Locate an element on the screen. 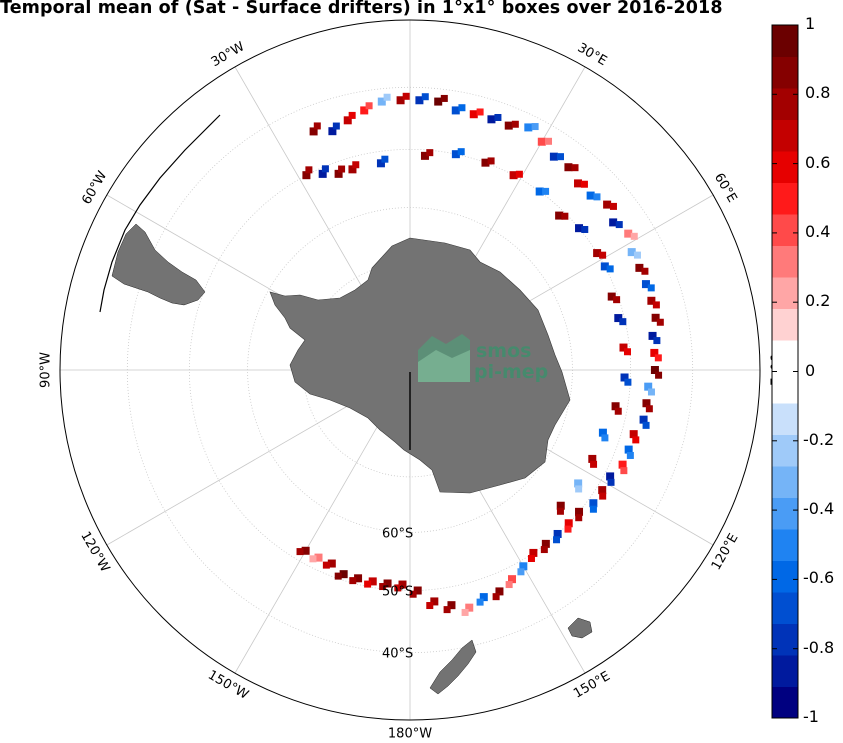  latitude-label: 50°S is located at coordinates (397, 592).